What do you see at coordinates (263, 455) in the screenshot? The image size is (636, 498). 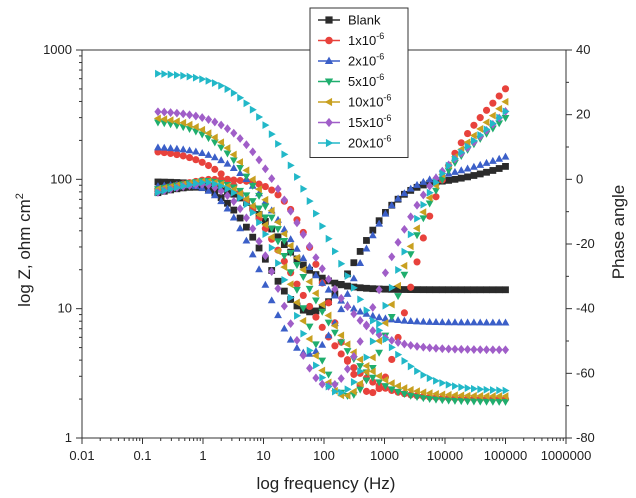 I see `x-tick-label: 10` at bounding box center [263, 455].